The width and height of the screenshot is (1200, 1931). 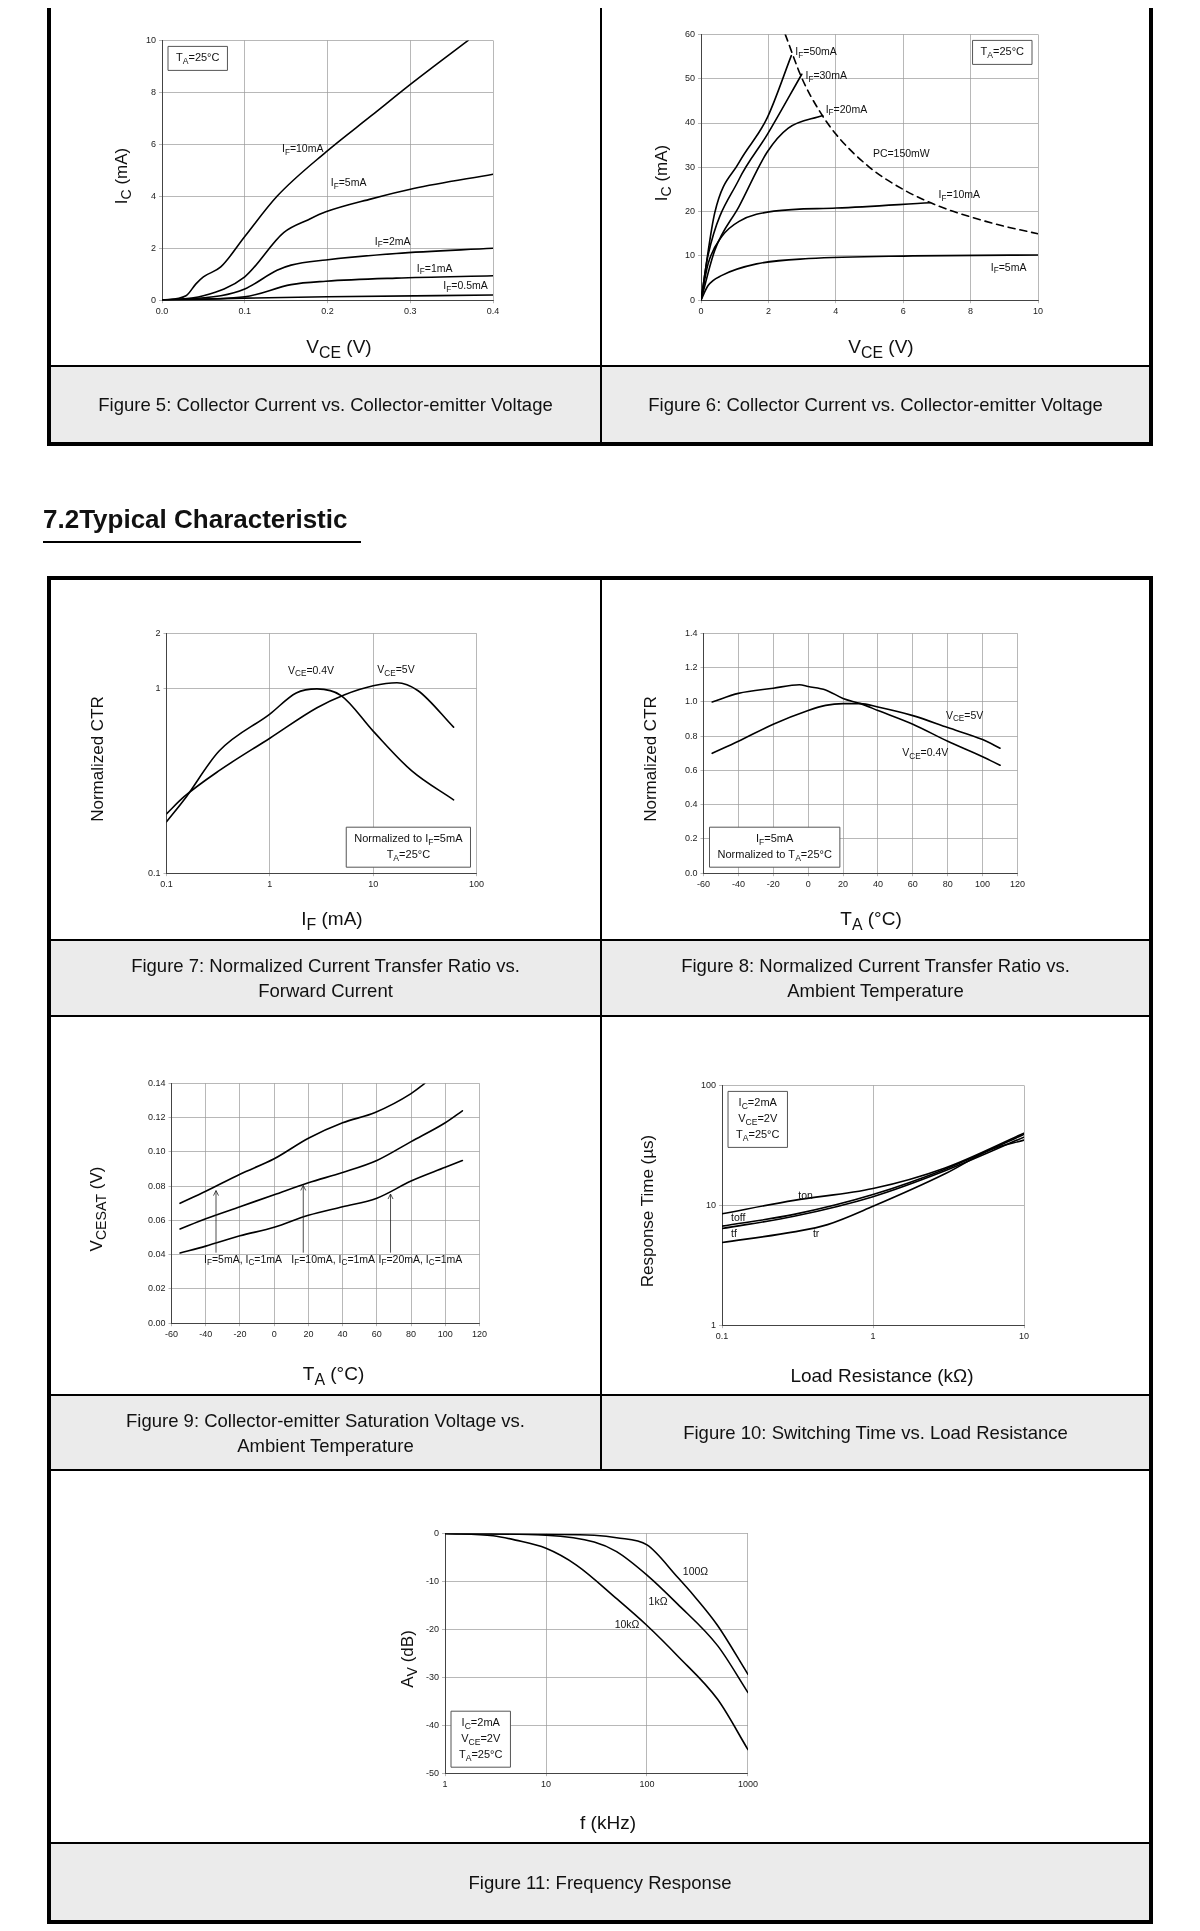 I want to click on annotation: ton, so click(x=806, y=1194).